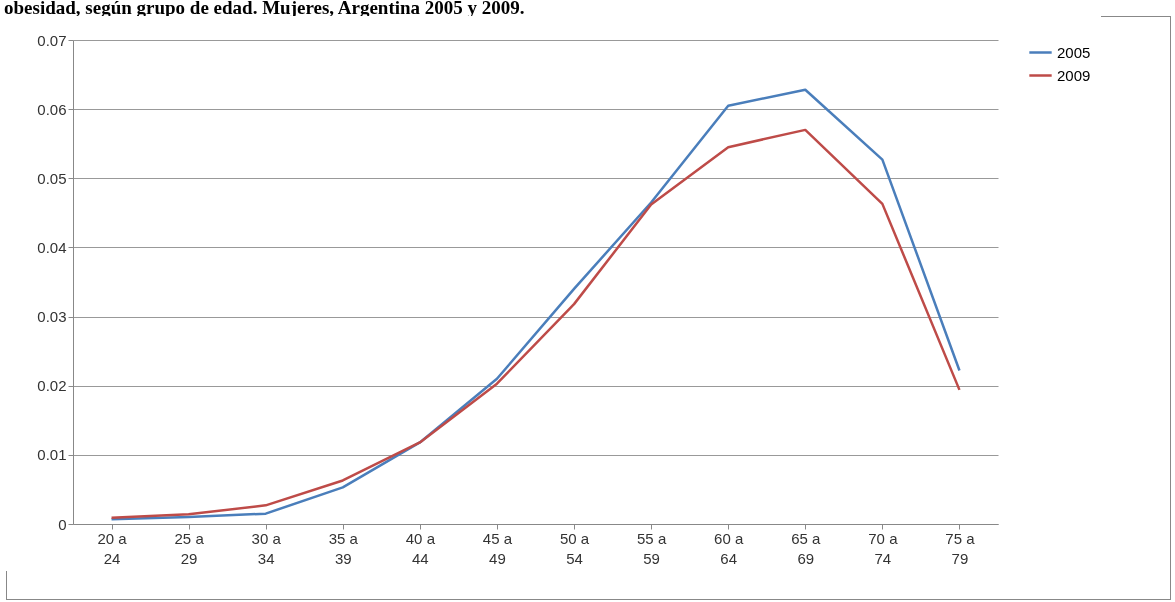  What do you see at coordinates (266, 548) in the screenshot?
I see `x-tick-label: 30 a 34` at bounding box center [266, 548].